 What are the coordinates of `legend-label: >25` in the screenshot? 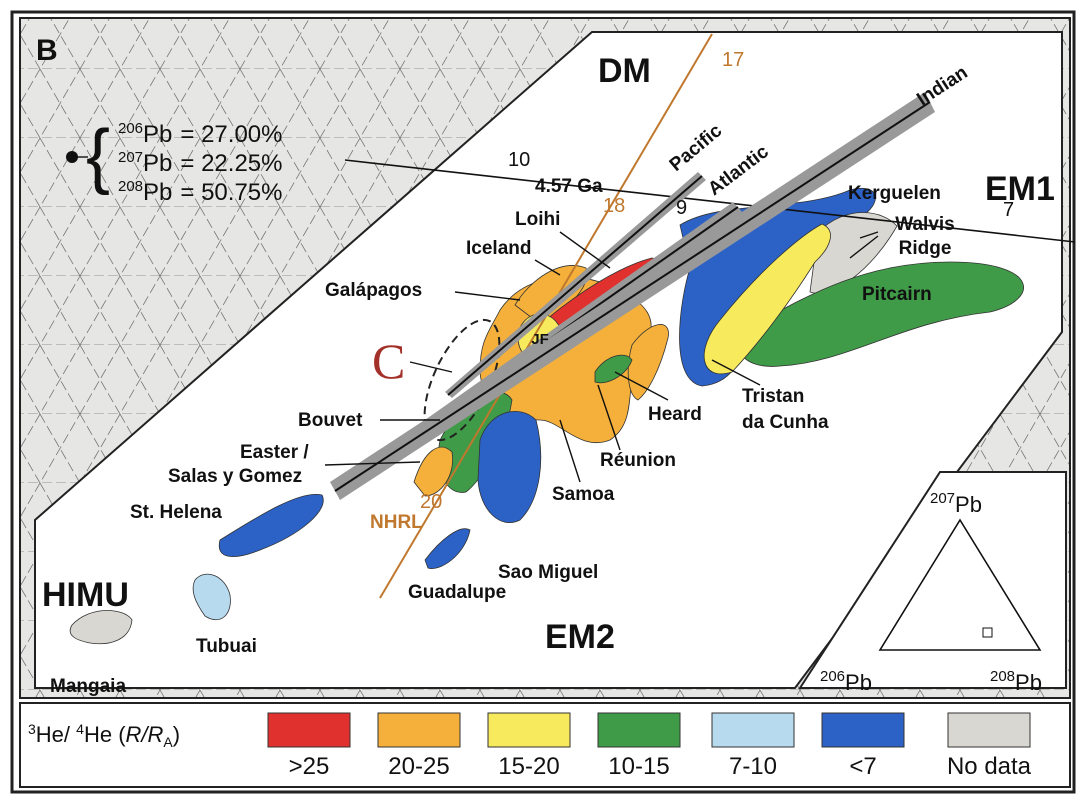 It's located at (309, 766).